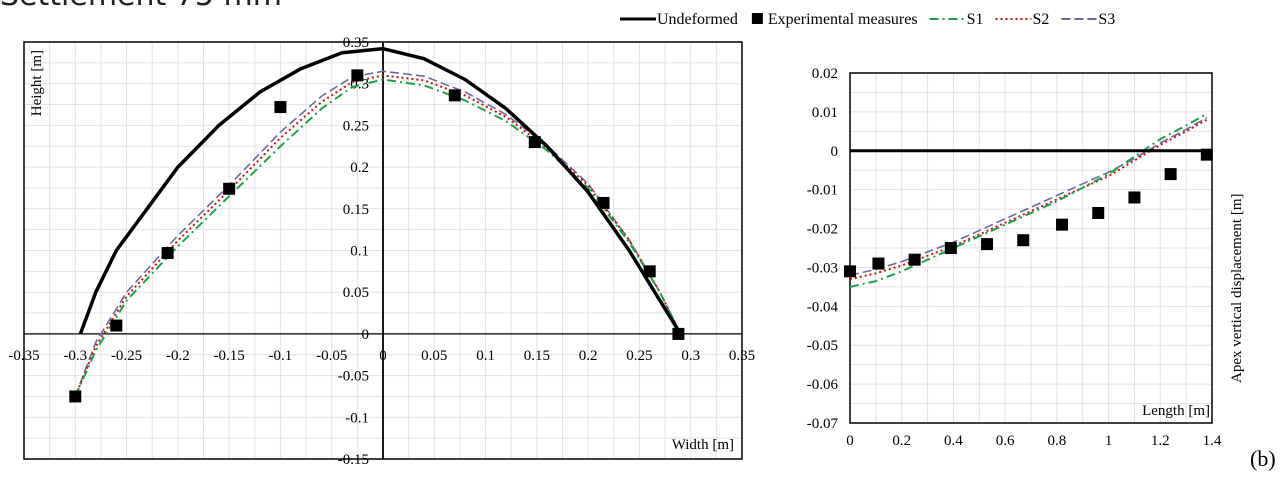 The height and width of the screenshot is (485, 1287). Describe the element at coordinates (23, 356) in the screenshot. I see `x-tick-label: -0.35` at that location.